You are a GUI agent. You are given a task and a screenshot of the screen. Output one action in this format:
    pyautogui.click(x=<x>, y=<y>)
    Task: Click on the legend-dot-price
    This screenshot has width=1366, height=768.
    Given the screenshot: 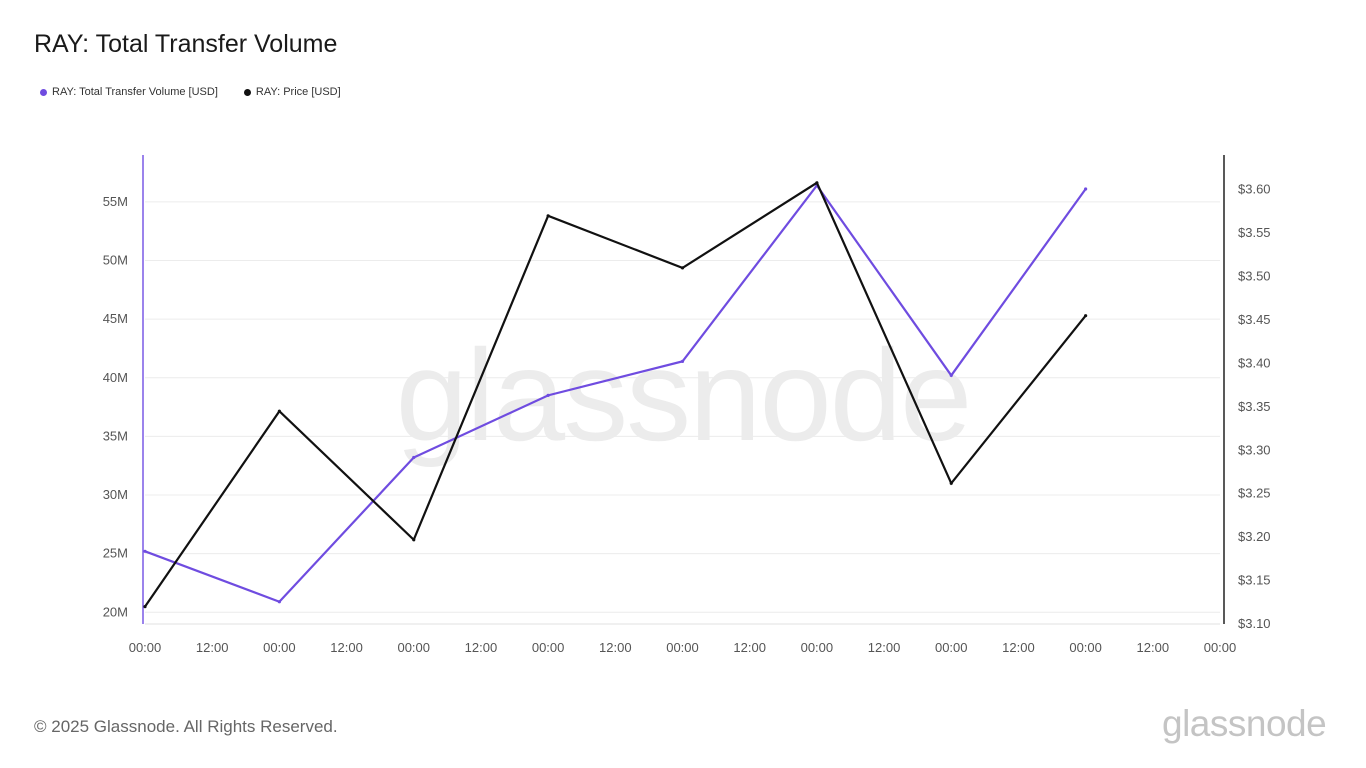 What is the action you would take?
    pyautogui.click(x=247, y=92)
    